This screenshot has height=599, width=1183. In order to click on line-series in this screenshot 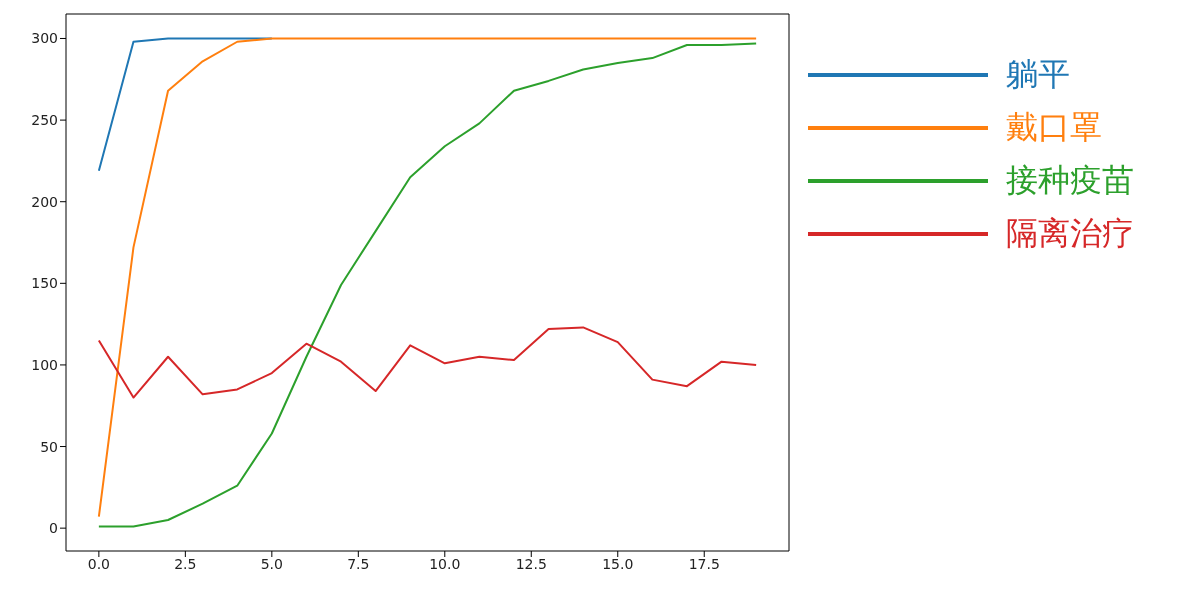, I will do `click(427, 362)`.